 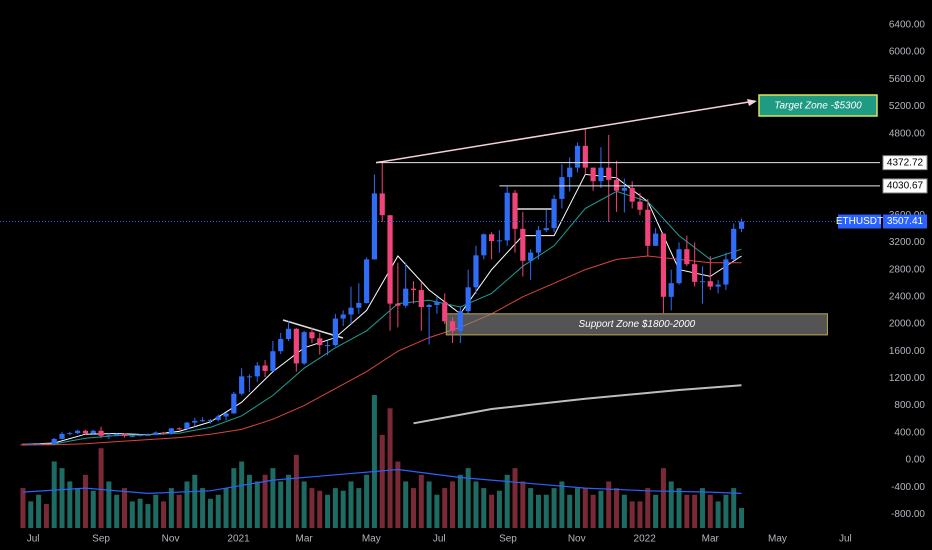 What do you see at coordinates (907, 79) in the screenshot?
I see `y-tick-label: 5600.00` at bounding box center [907, 79].